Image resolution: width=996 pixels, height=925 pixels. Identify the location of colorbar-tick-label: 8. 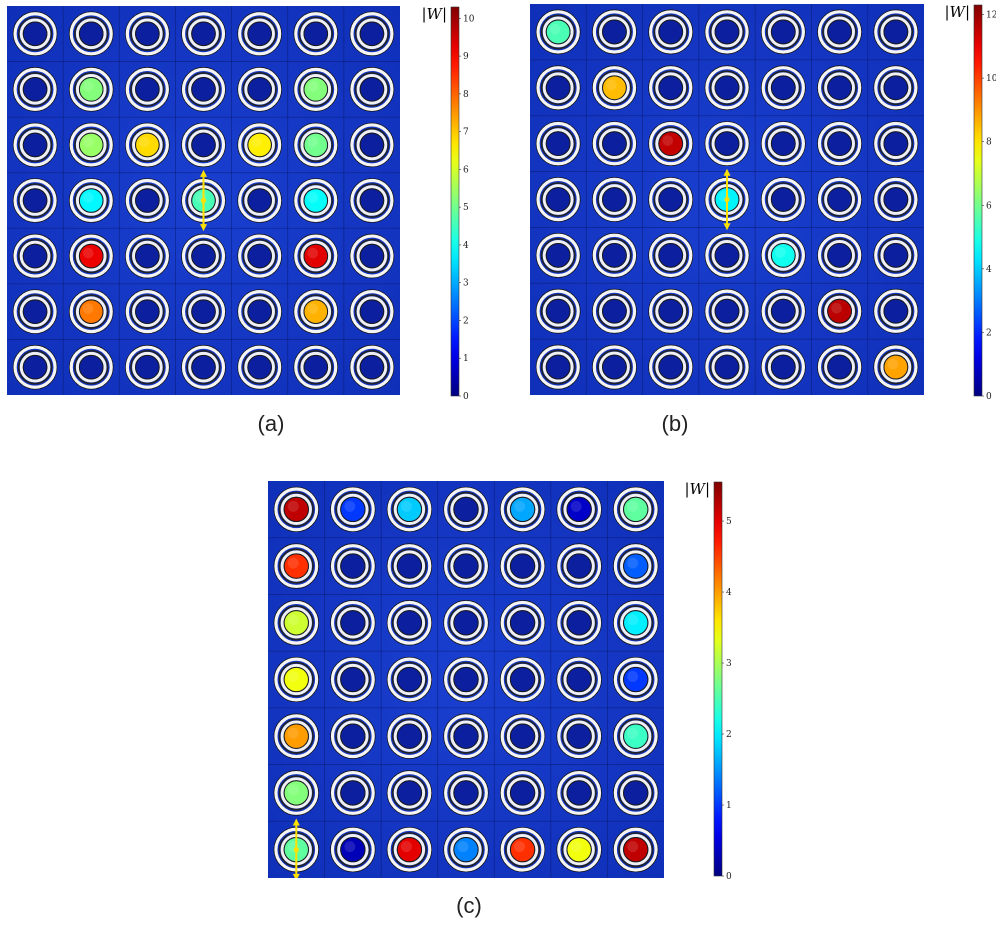
(466, 95).